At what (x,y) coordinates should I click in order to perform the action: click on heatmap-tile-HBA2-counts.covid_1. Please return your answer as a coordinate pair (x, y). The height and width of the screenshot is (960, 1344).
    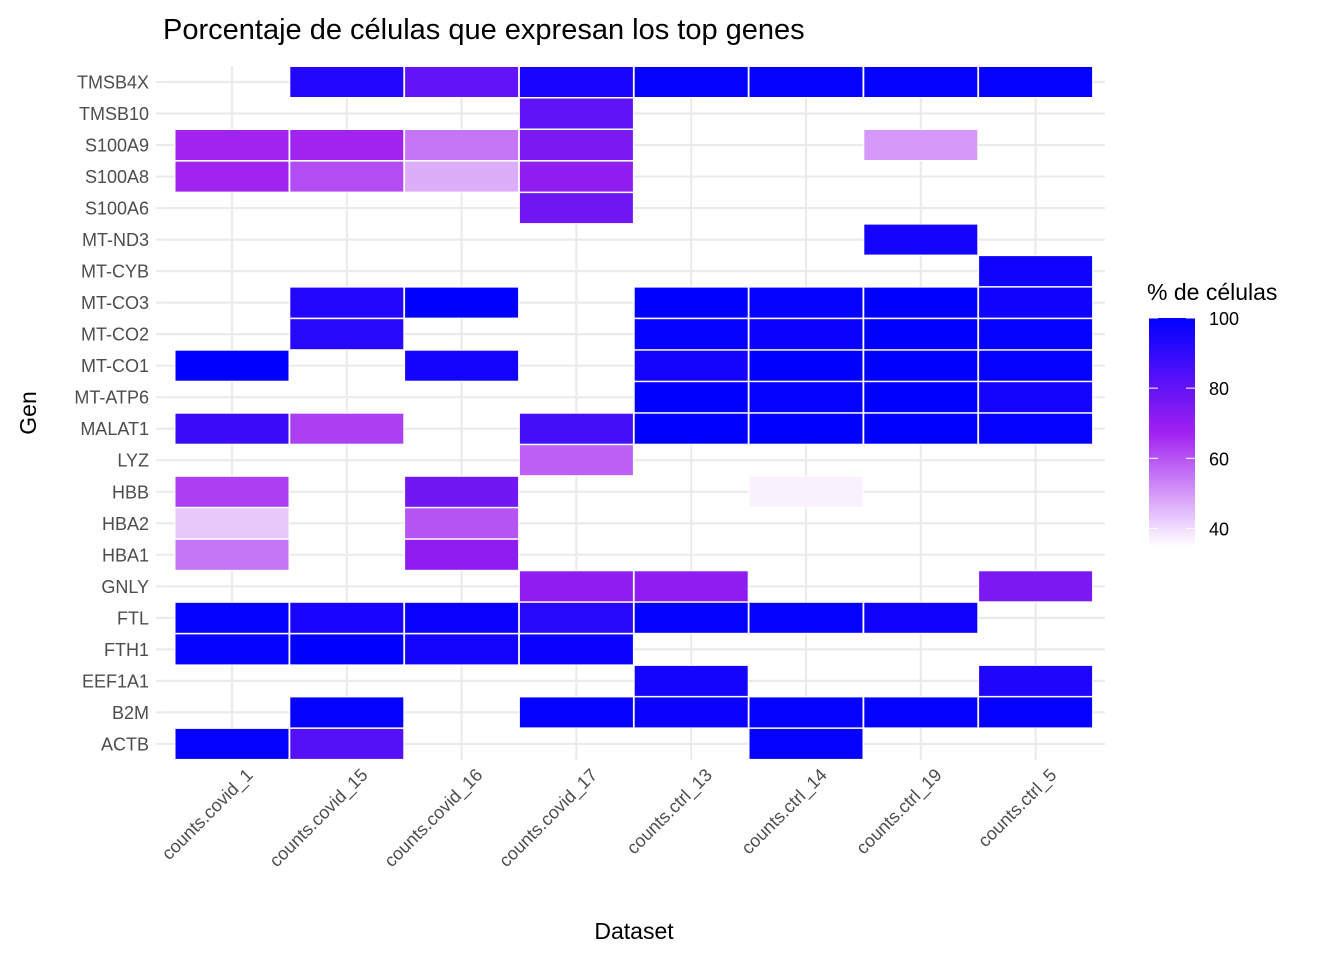
    Looking at the image, I should click on (232, 523).